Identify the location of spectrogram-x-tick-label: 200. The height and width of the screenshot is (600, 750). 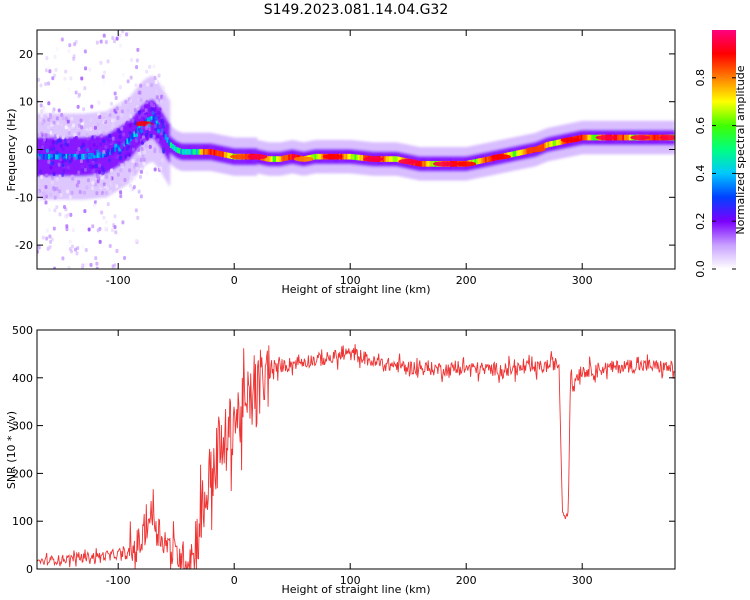
(466, 280).